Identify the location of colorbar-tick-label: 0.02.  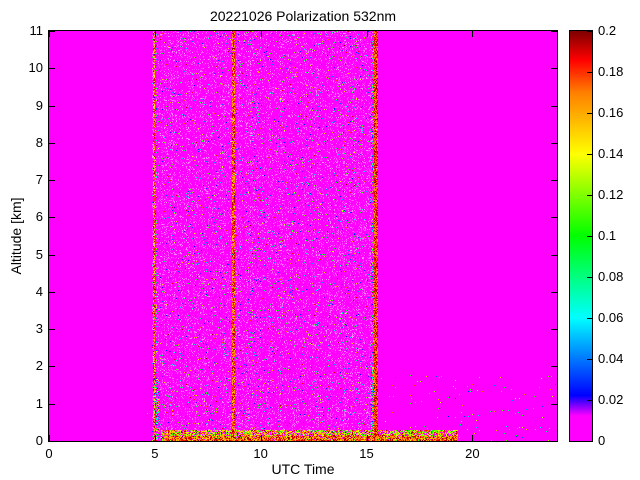
(611, 399).